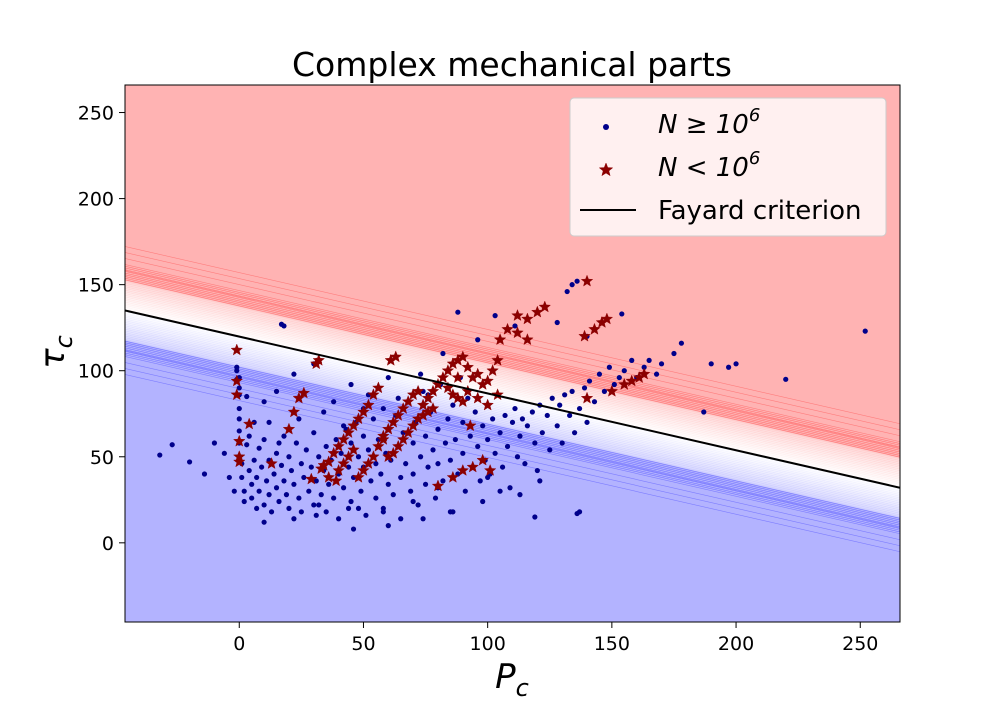 The height and width of the screenshot is (704, 1000). I want to click on legend-label-star: N < 106, so click(709, 165).